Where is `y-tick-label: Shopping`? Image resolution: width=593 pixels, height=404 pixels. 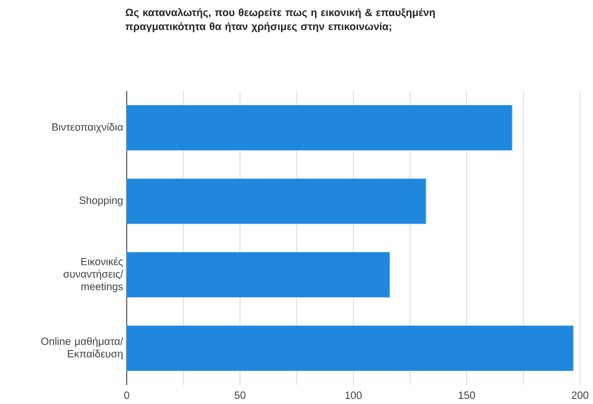
y-tick-label: Shopping is located at coordinates (100, 201).